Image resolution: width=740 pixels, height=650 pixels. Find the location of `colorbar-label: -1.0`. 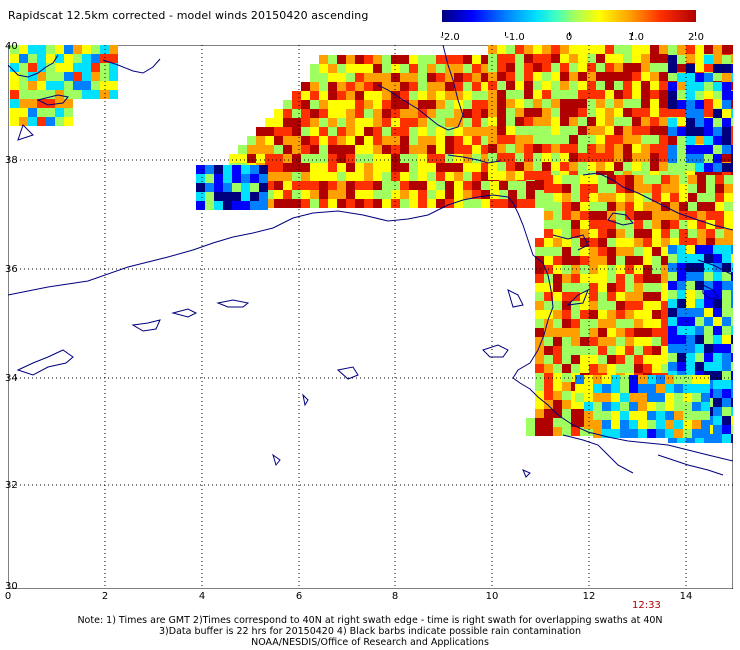

colorbar-label: -1.0 is located at coordinates (515, 37).